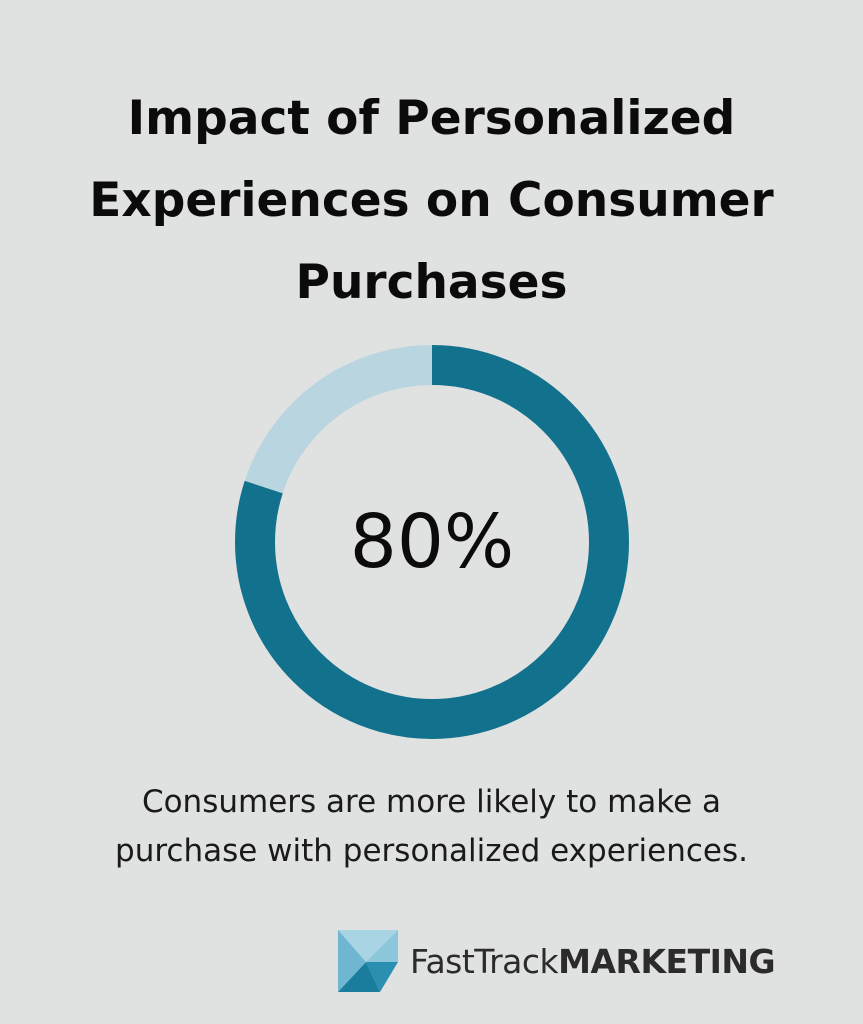  I want to click on brand-name: FastTrackMARKETING, so click(593, 961).